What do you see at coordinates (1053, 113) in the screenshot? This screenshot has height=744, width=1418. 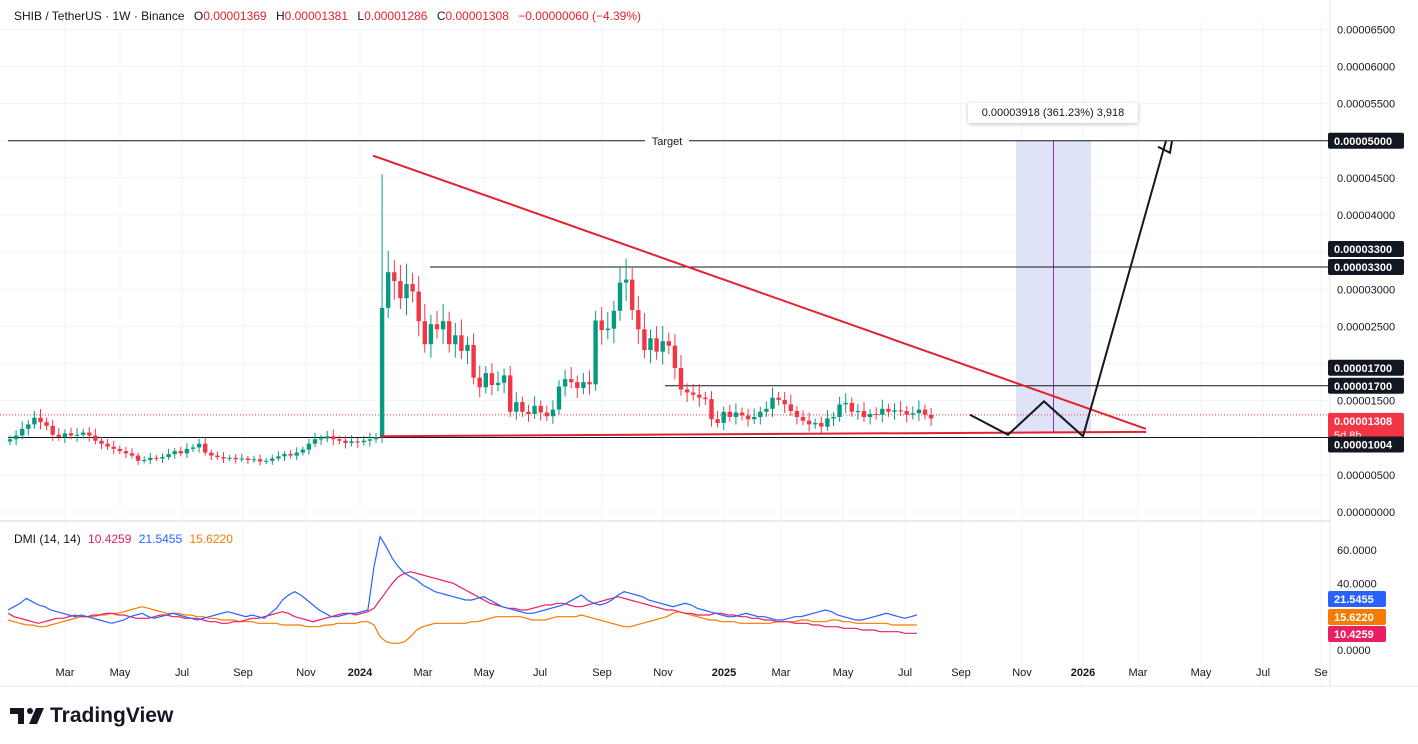 I see `measure-label: 0.00003918 (361.23%) 3,918` at bounding box center [1053, 113].